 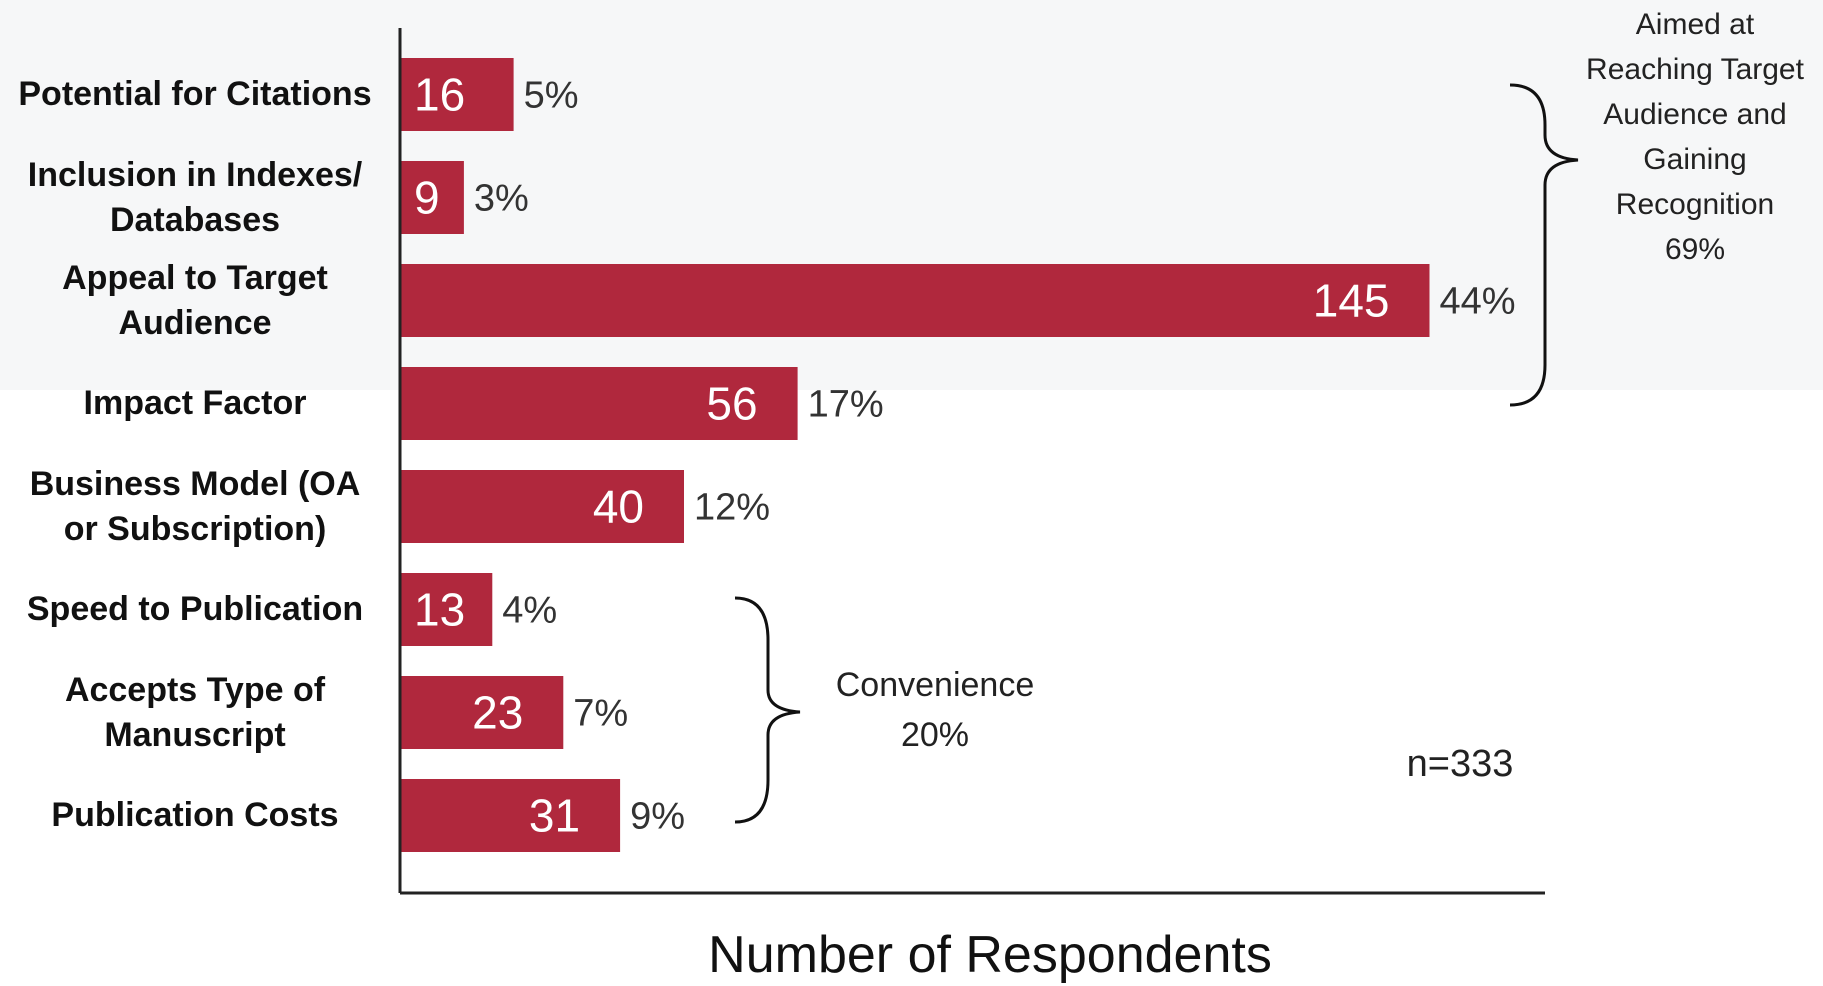 I want to click on category-label-line: Speed to Publication, so click(x=195, y=609).